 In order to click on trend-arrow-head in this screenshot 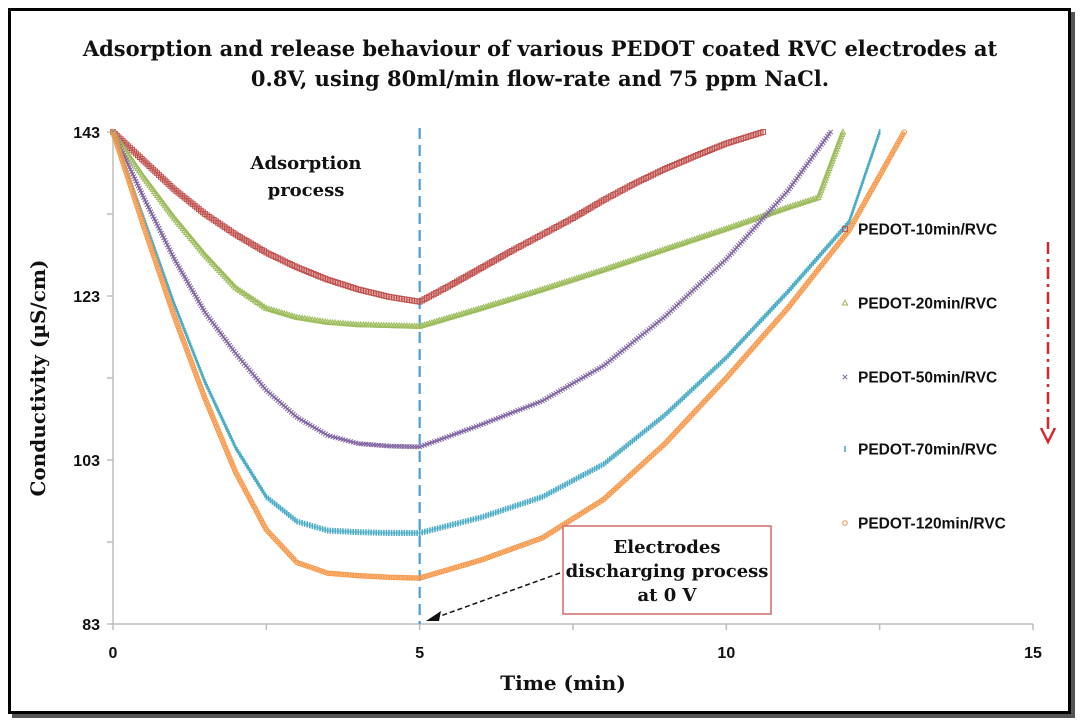, I will do `click(1048, 436)`.